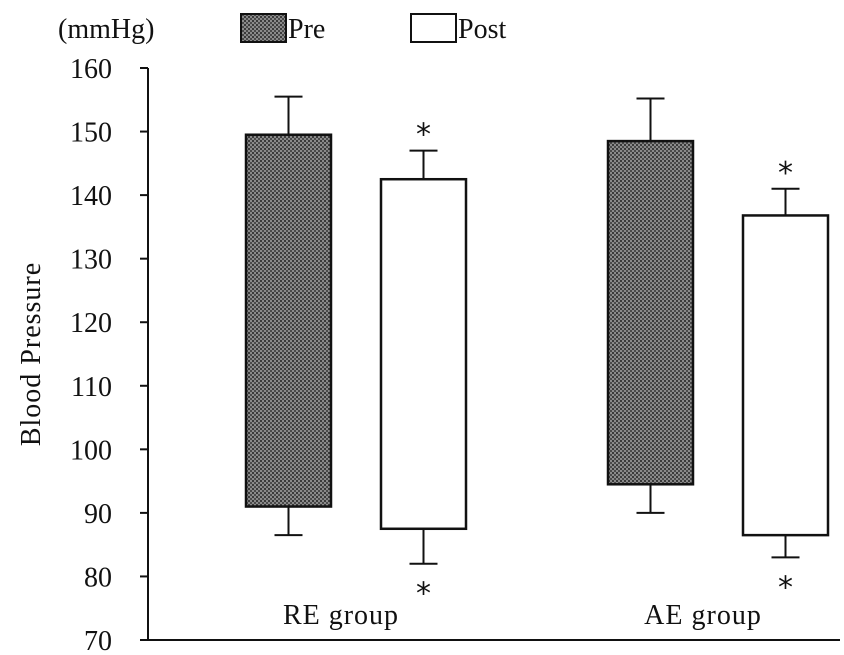 The image size is (844, 655). What do you see at coordinates (91, 450) in the screenshot?
I see `y-tick-label: 100` at bounding box center [91, 450].